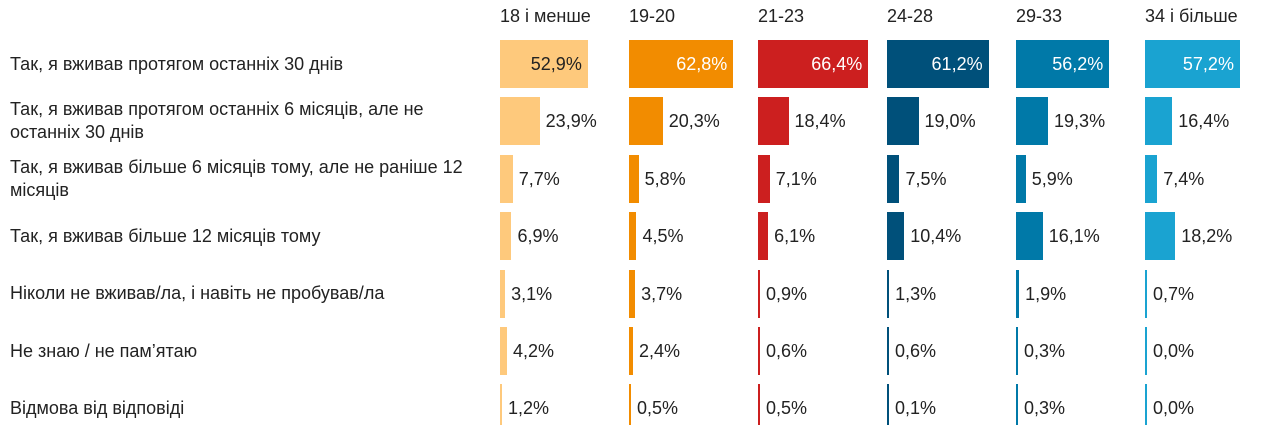  I want to click on value-label: 3,7%, so click(662, 293).